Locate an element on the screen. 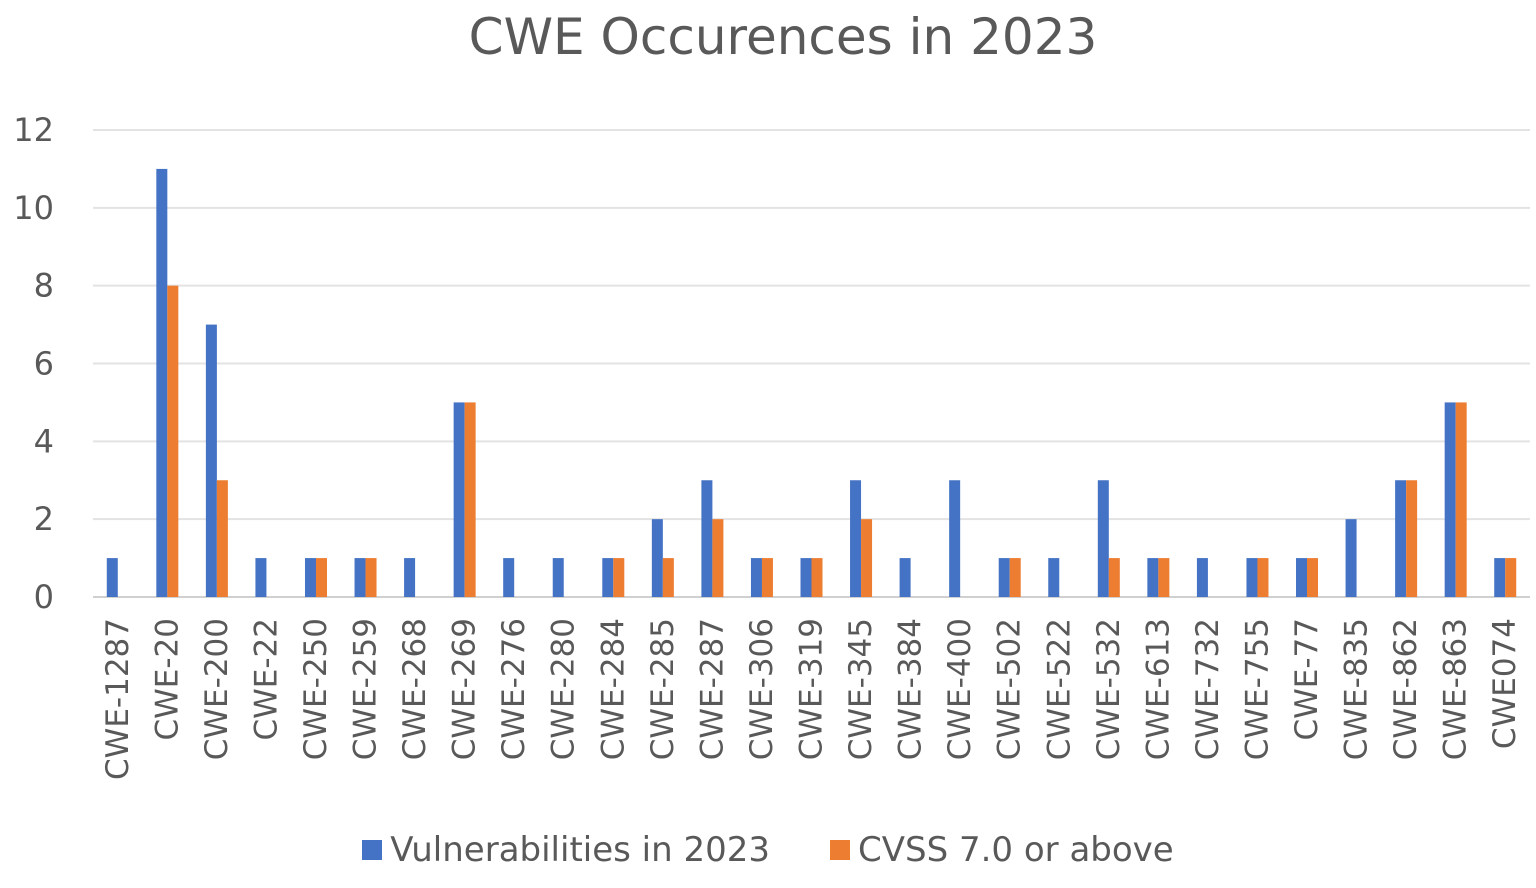 The image size is (1536, 888). x-tick-label: CWE-755 is located at coordinates (1257, 689).